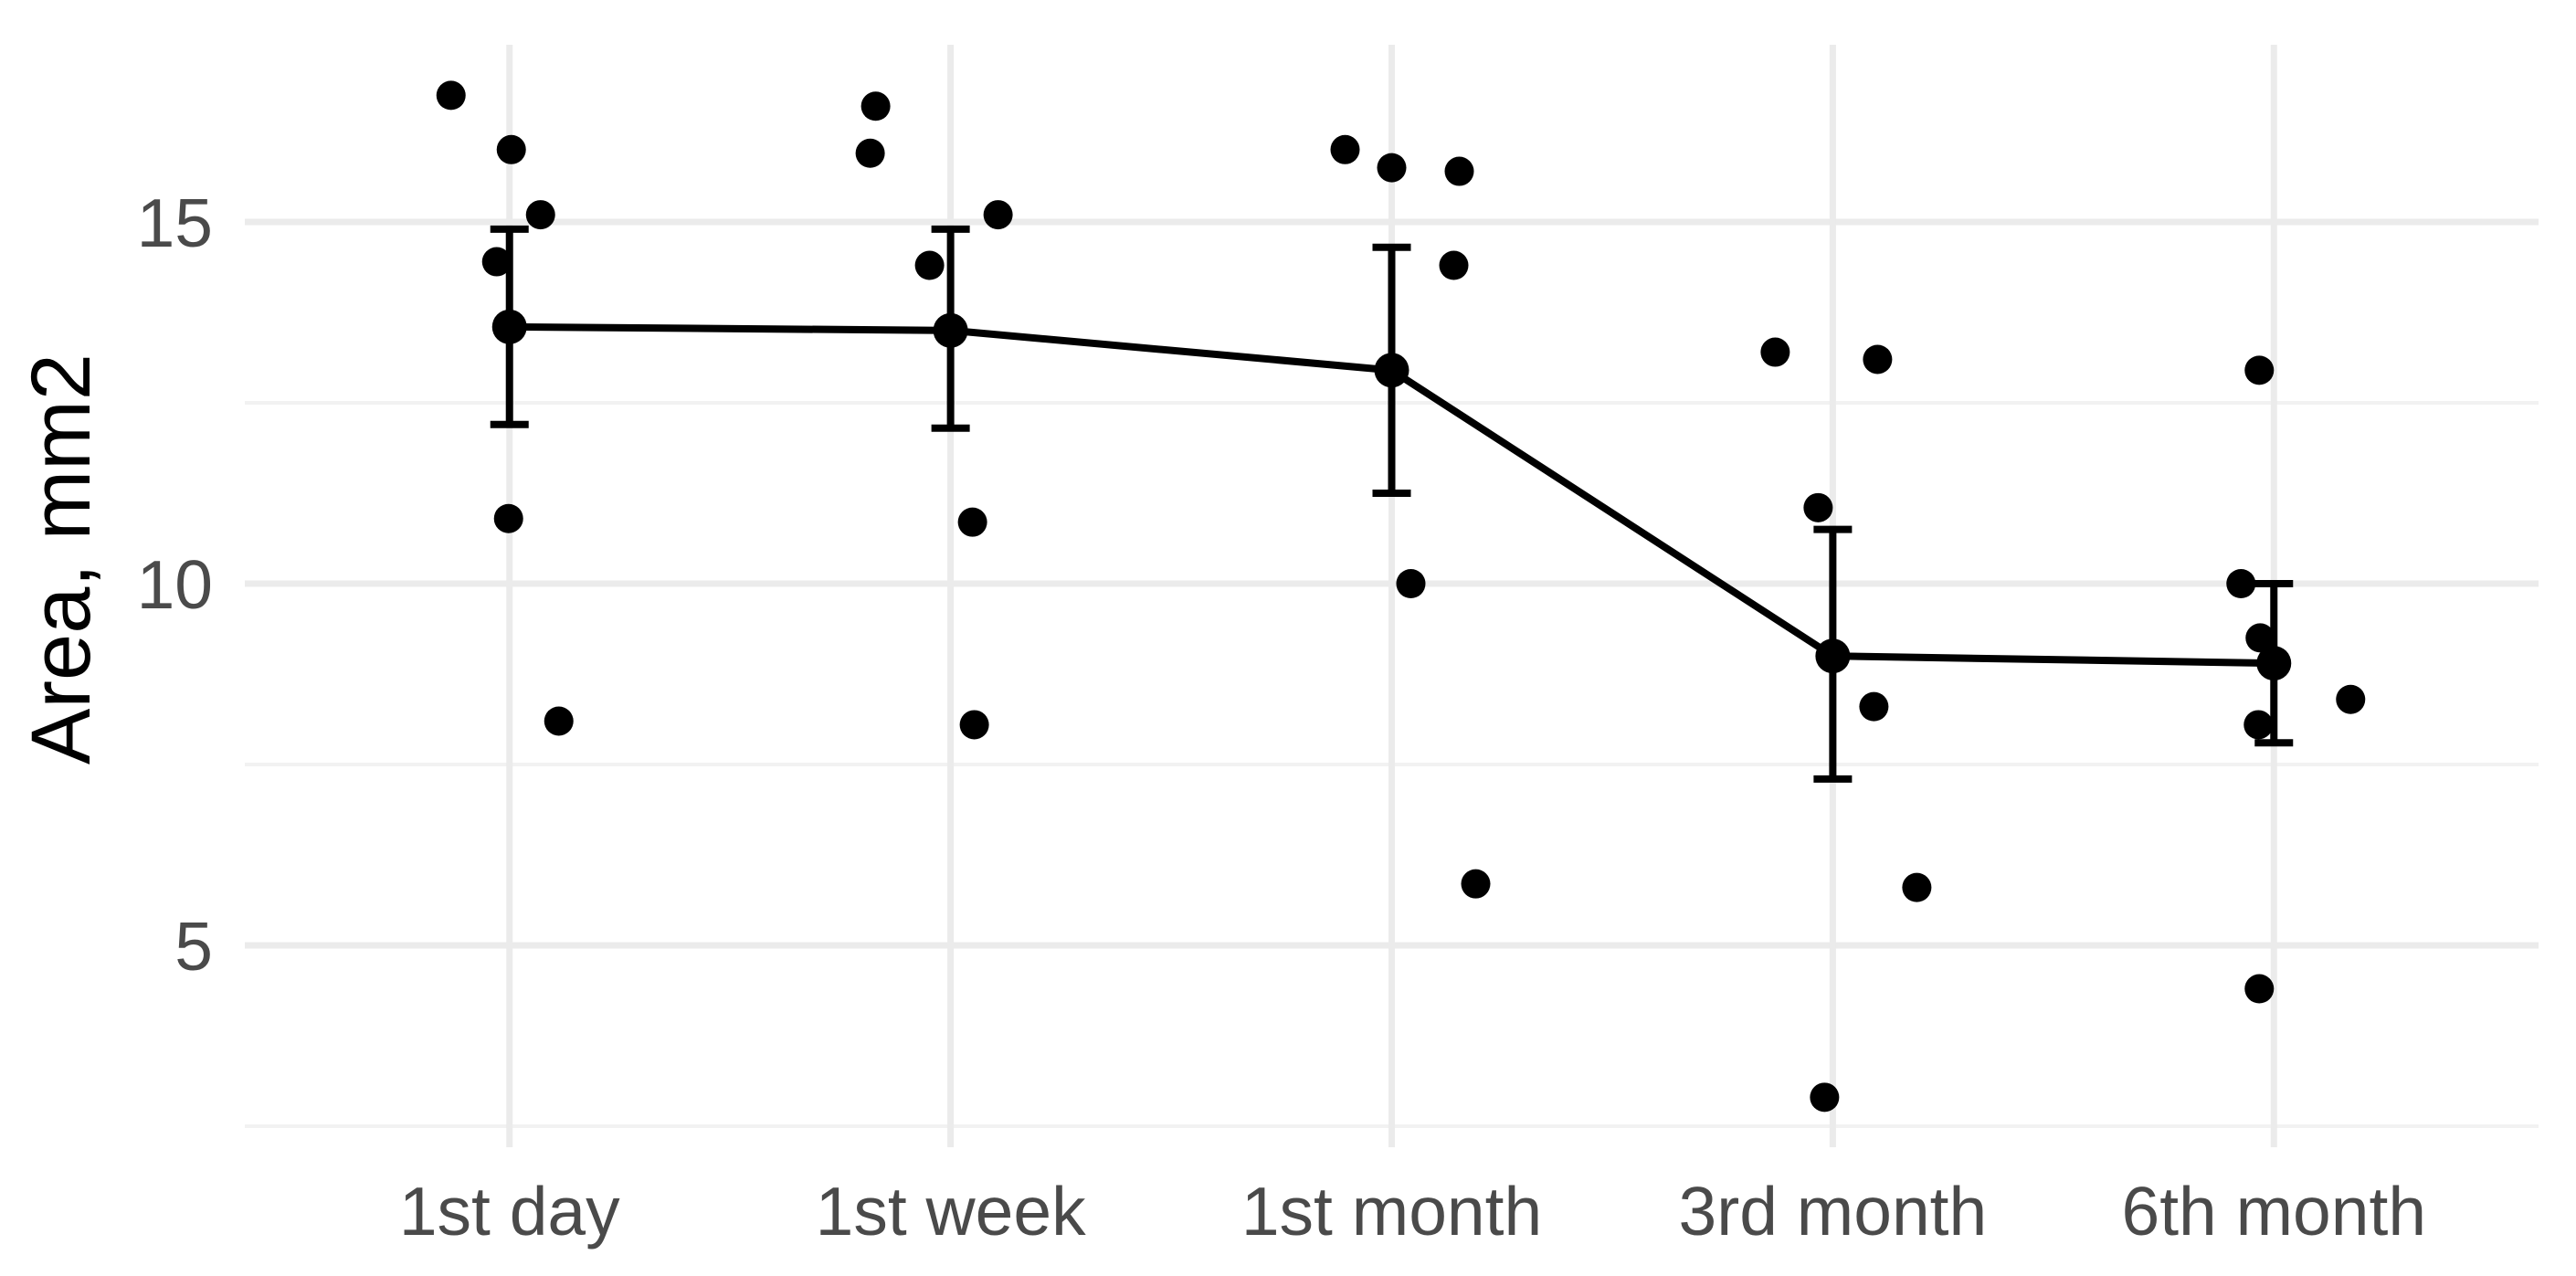  Describe the element at coordinates (951, 1211) in the screenshot. I see `x-tick-label: 1st week` at that location.